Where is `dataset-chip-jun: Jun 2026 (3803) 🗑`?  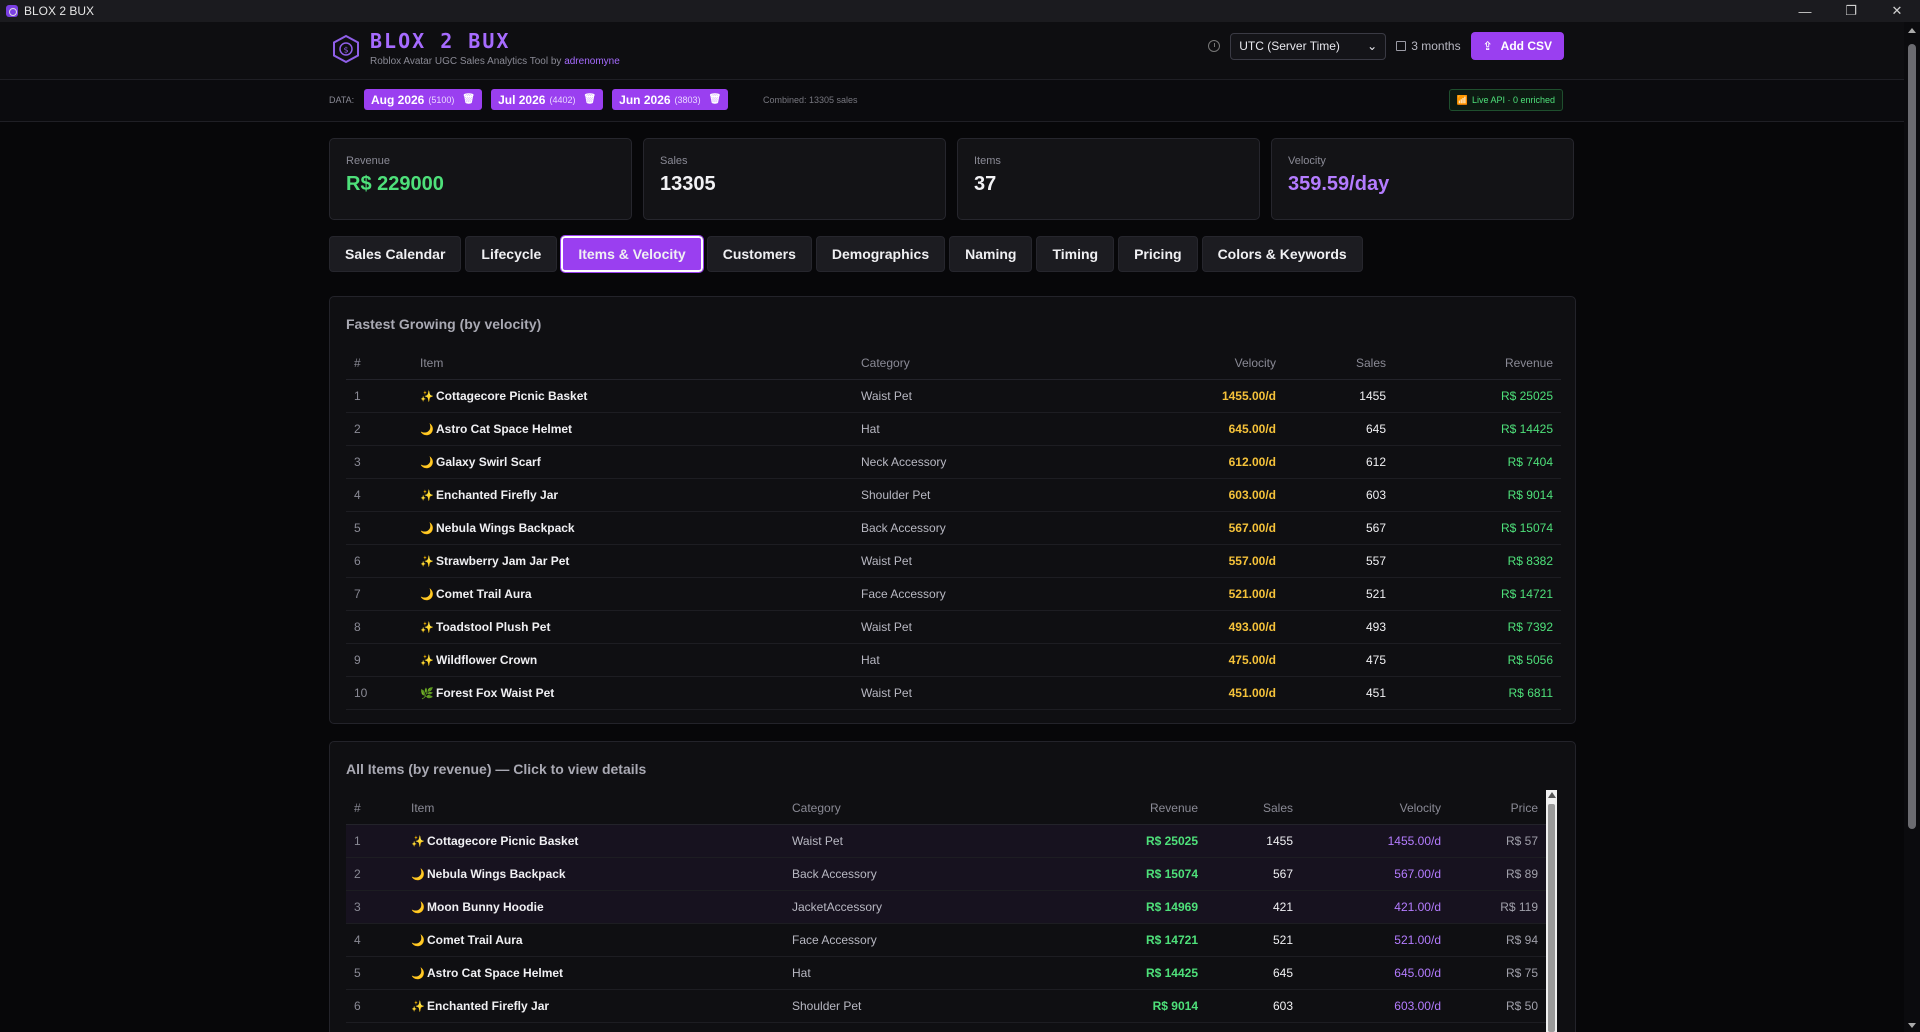 dataset-chip-jun: Jun 2026 (3803) 🗑 is located at coordinates (670, 99).